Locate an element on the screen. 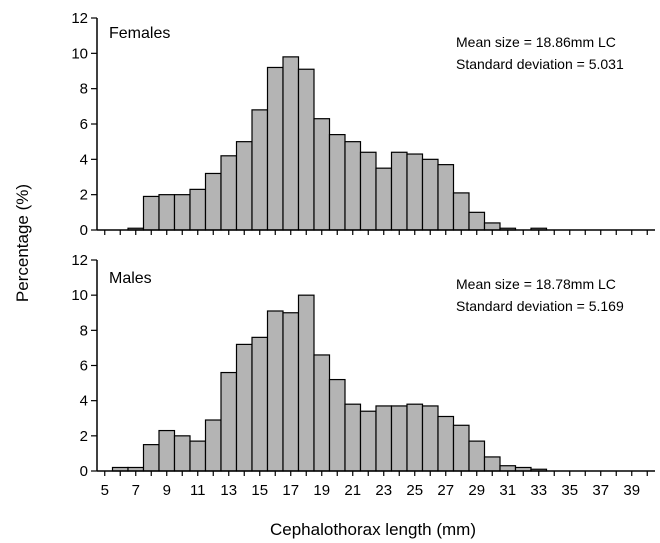 The image size is (660, 543). males-y-tick-label: 4 is located at coordinates (84, 401).